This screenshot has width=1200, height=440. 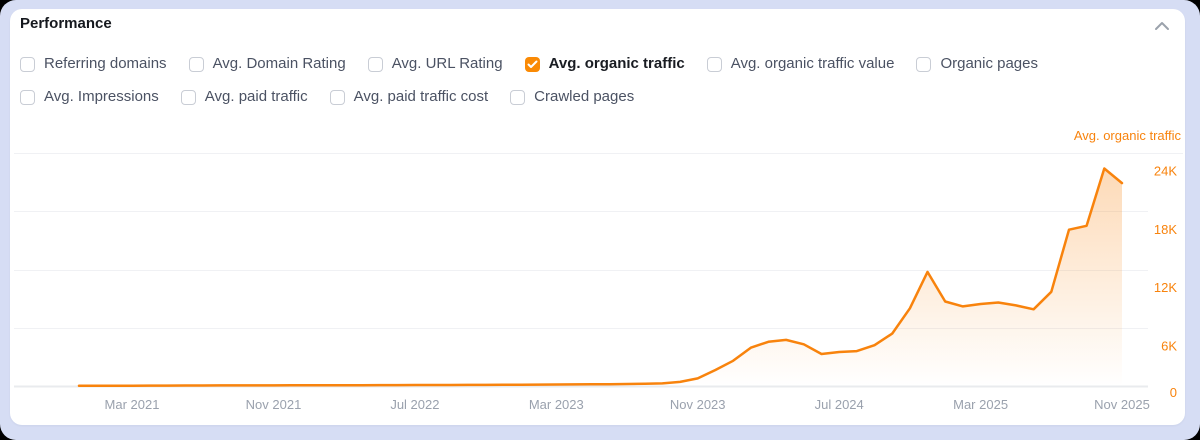 What do you see at coordinates (616, 63) in the screenshot?
I see `metric-label: Avg. organic traffic` at bounding box center [616, 63].